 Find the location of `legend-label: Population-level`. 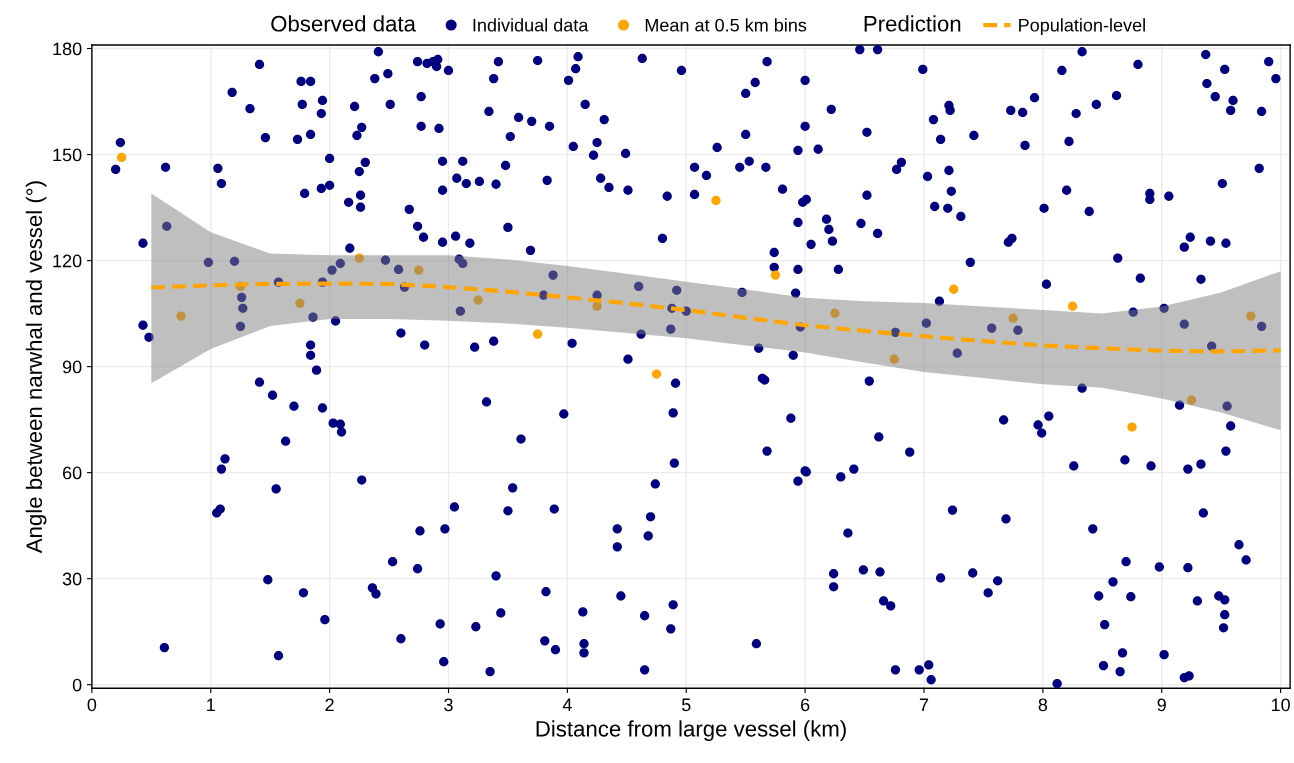

legend-label: Population-level is located at coordinates (1082, 27).